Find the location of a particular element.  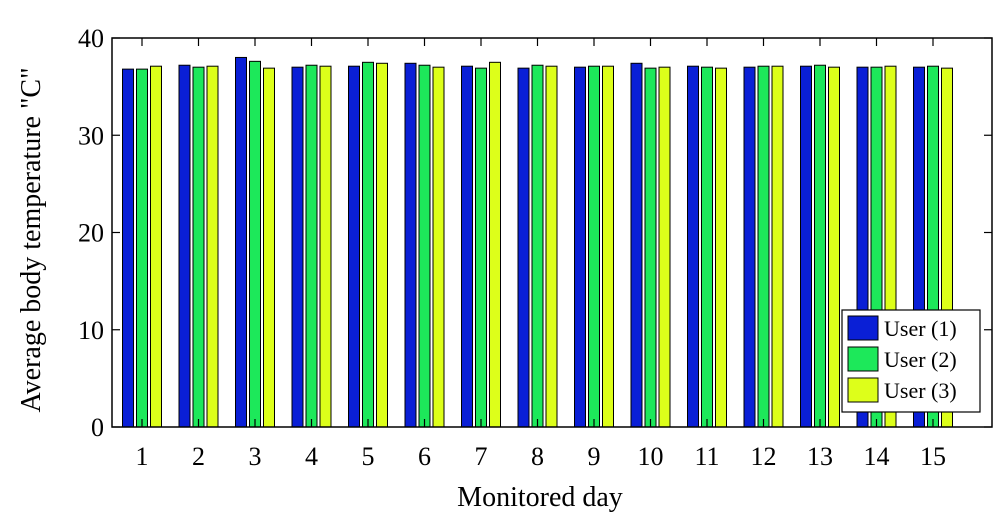

legend-label: User (1) is located at coordinates (920, 328).